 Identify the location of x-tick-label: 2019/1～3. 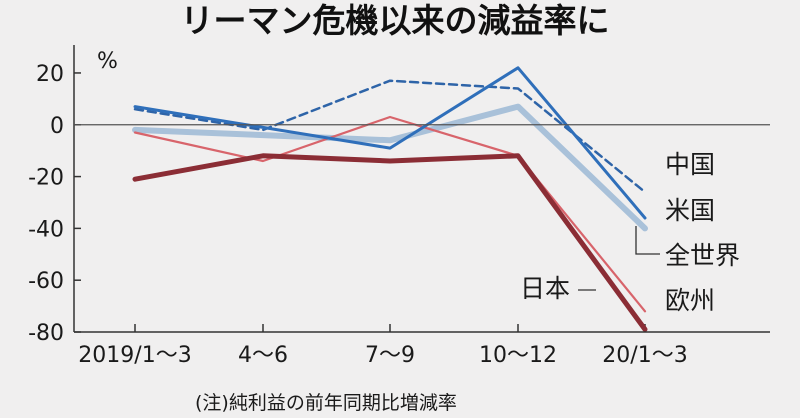
(134, 355).